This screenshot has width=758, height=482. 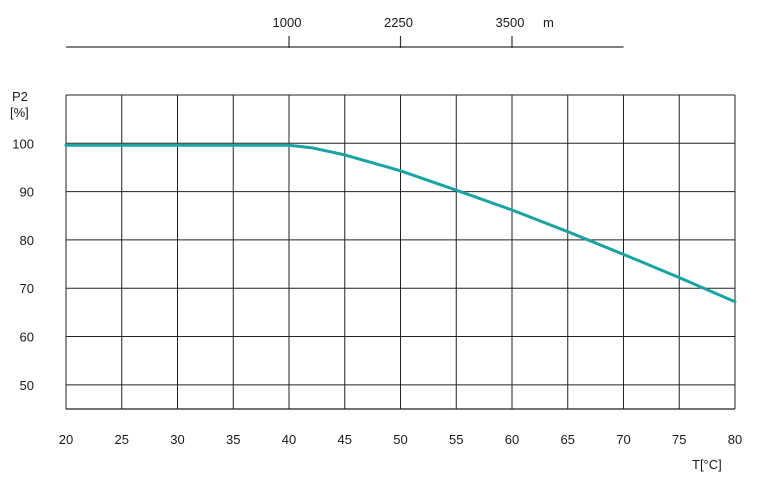 I want to click on altitude-tick-label: 2250, so click(x=398, y=22).